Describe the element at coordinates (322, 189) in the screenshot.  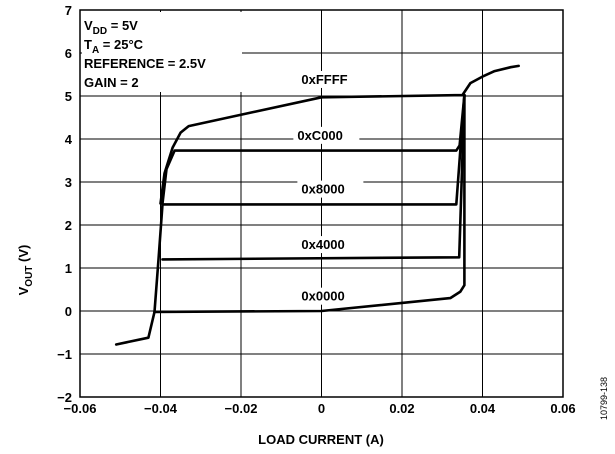
I see `series-label-0x8000: 0x8000` at that location.